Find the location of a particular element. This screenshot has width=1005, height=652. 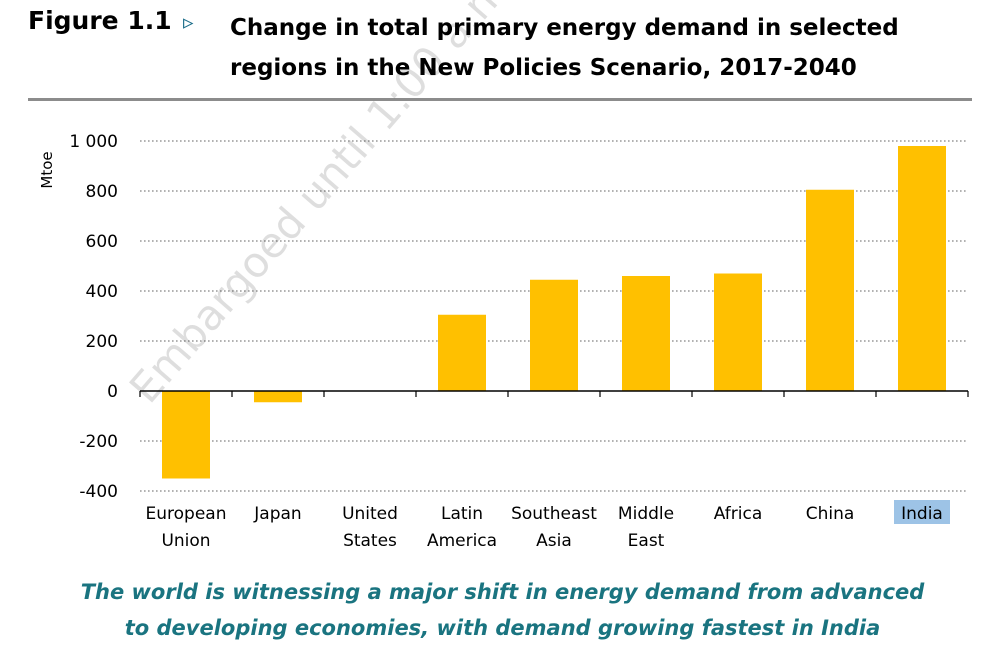

triangle-arrow-icon: ▹ is located at coordinates (188, 22).